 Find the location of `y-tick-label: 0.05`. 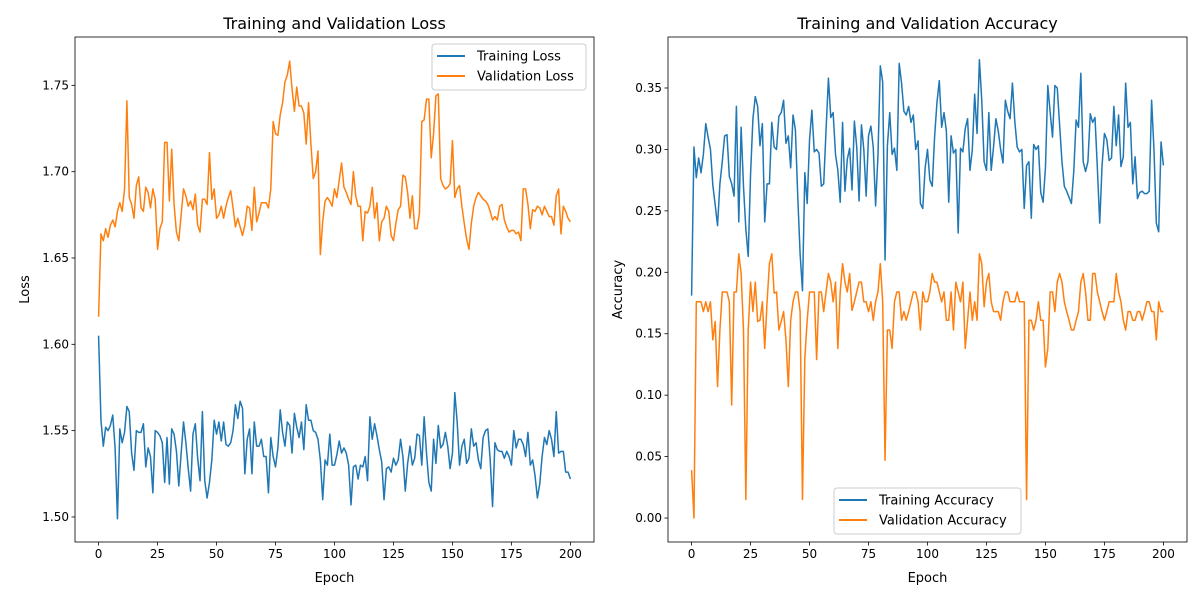

y-tick-label: 0.05 is located at coordinates (648, 457).